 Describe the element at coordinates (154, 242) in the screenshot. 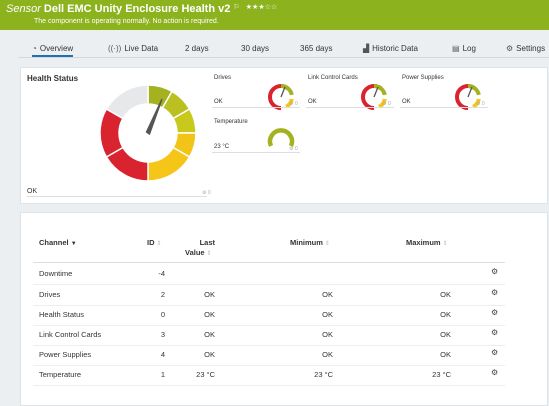

I see `column-header-id: ID ⇕` at that location.